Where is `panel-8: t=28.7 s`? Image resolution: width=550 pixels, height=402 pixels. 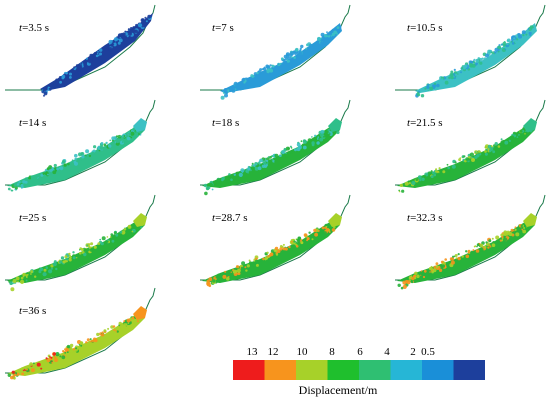
panel-8: t=28.7 s is located at coordinates (275, 241).